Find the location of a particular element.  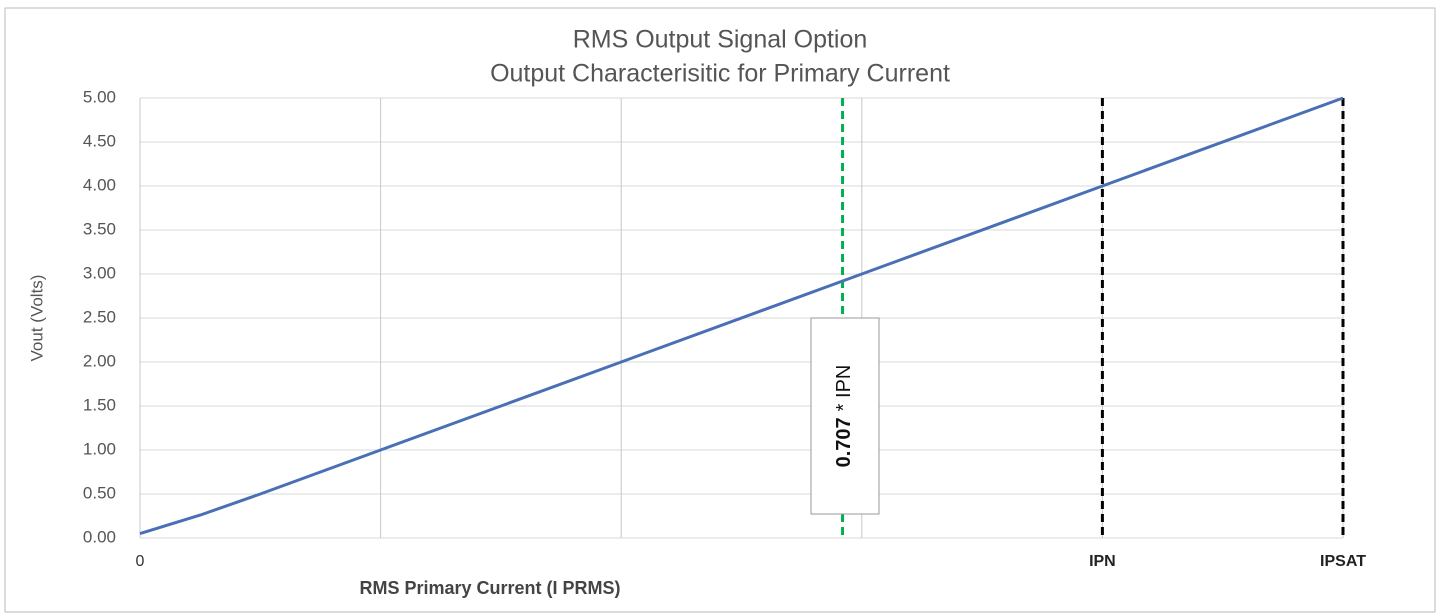

x-tick-label: IPN is located at coordinates (1102, 561).